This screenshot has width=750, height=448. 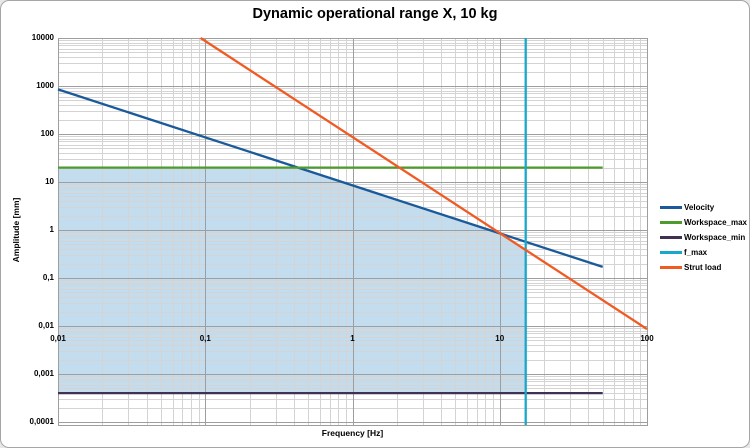 I want to click on x-tick-label: 0,01, so click(x=58, y=338).